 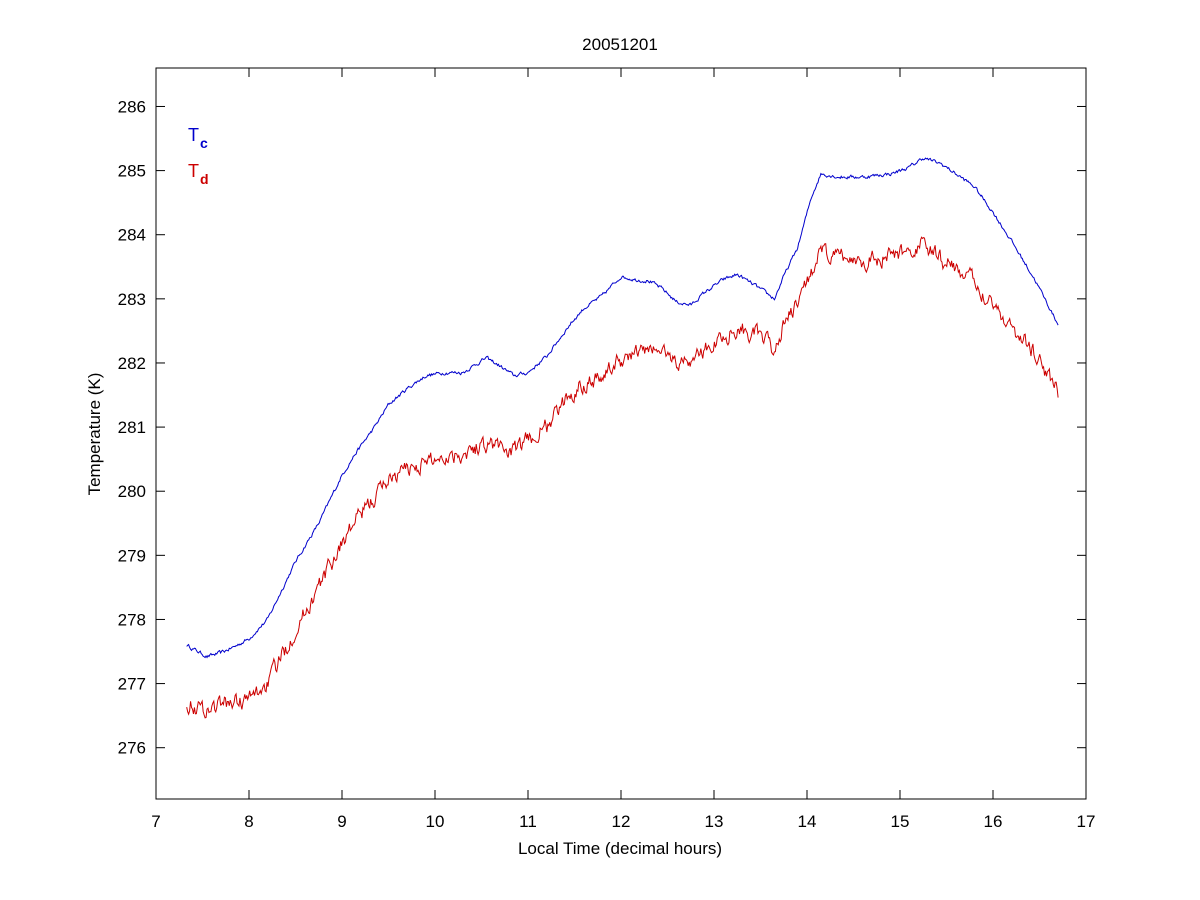 I want to click on x-axis-label: Local Time (decimal hours), so click(x=620, y=848).